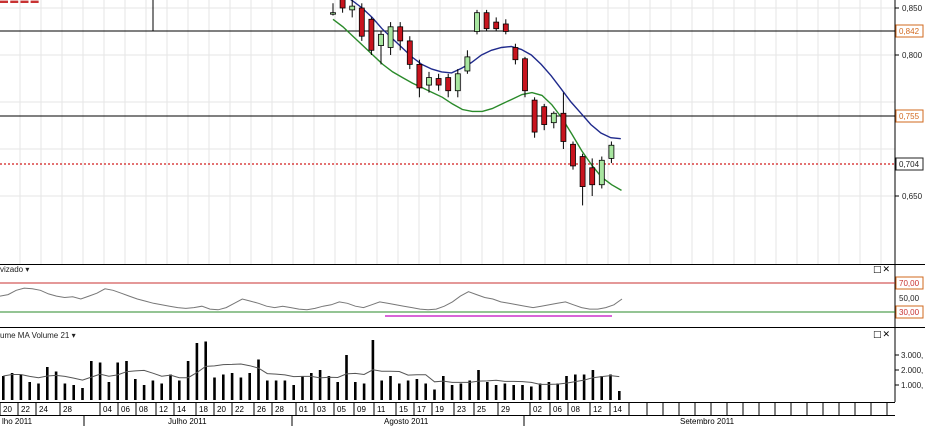 The image size is (925, 426). What do you see at coordinates (38, 335) in the screenshot?
I see `volume-title: ume MA Volume 21 ▾` at bounding box center [38, 335].